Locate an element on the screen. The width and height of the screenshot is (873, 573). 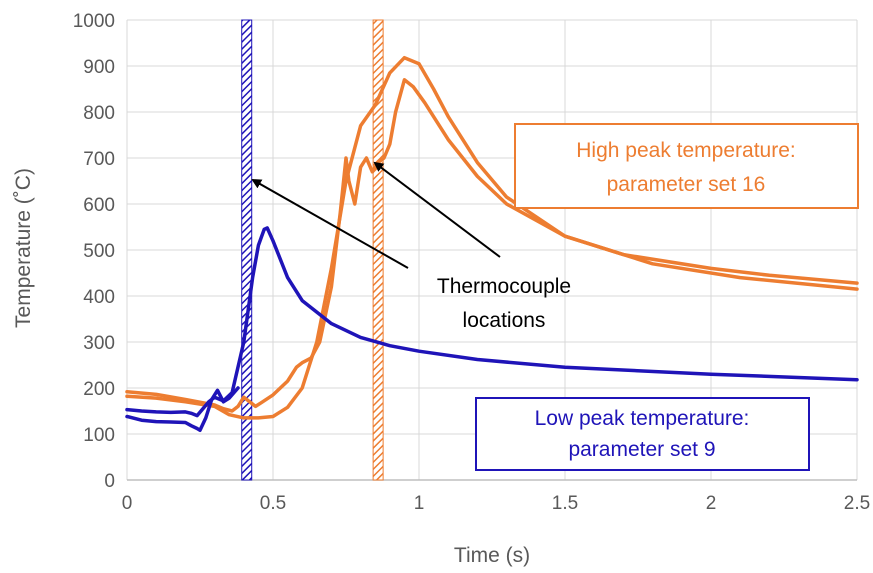
arrow-to-blue-marker is located at coordinates (330, 224).